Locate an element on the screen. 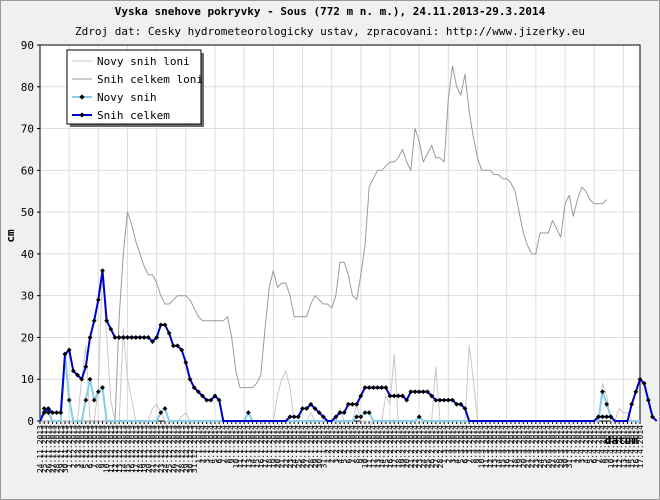 Image resolution: width=660 pixels, height=500 pixels. y-tick-label: 80 is located at coordinates (27, 87).